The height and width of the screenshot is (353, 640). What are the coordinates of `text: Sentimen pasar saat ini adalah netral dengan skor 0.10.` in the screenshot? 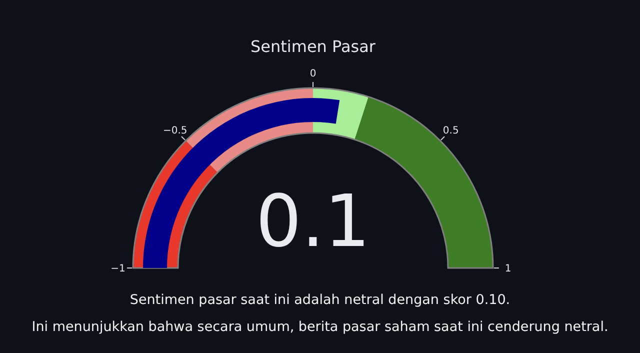 It's located at (320, 300).